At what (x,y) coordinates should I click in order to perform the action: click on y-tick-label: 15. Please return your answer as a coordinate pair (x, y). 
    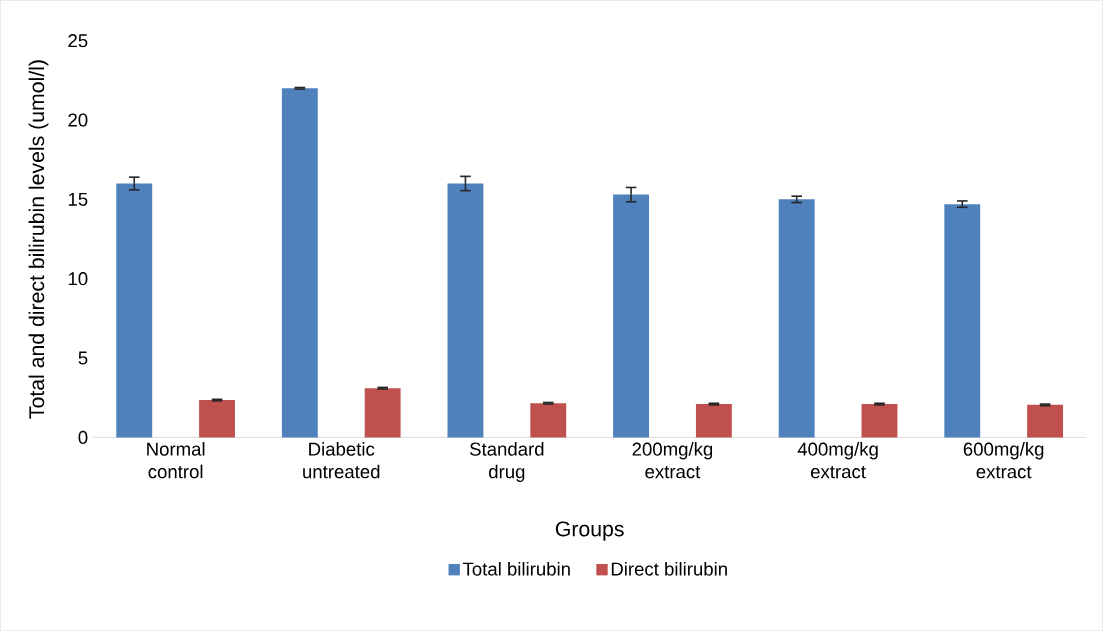
    Looking at the image, I should click on (78, 199).